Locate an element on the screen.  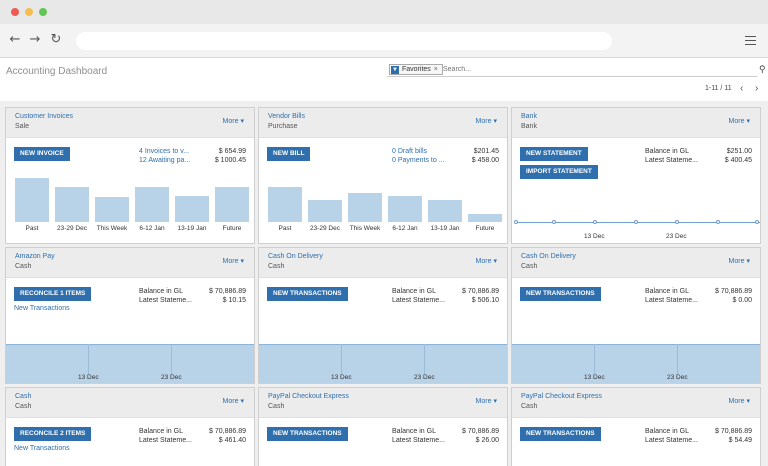
x-tick-label: 13-19 Jan is located at coordinates (445, 228).